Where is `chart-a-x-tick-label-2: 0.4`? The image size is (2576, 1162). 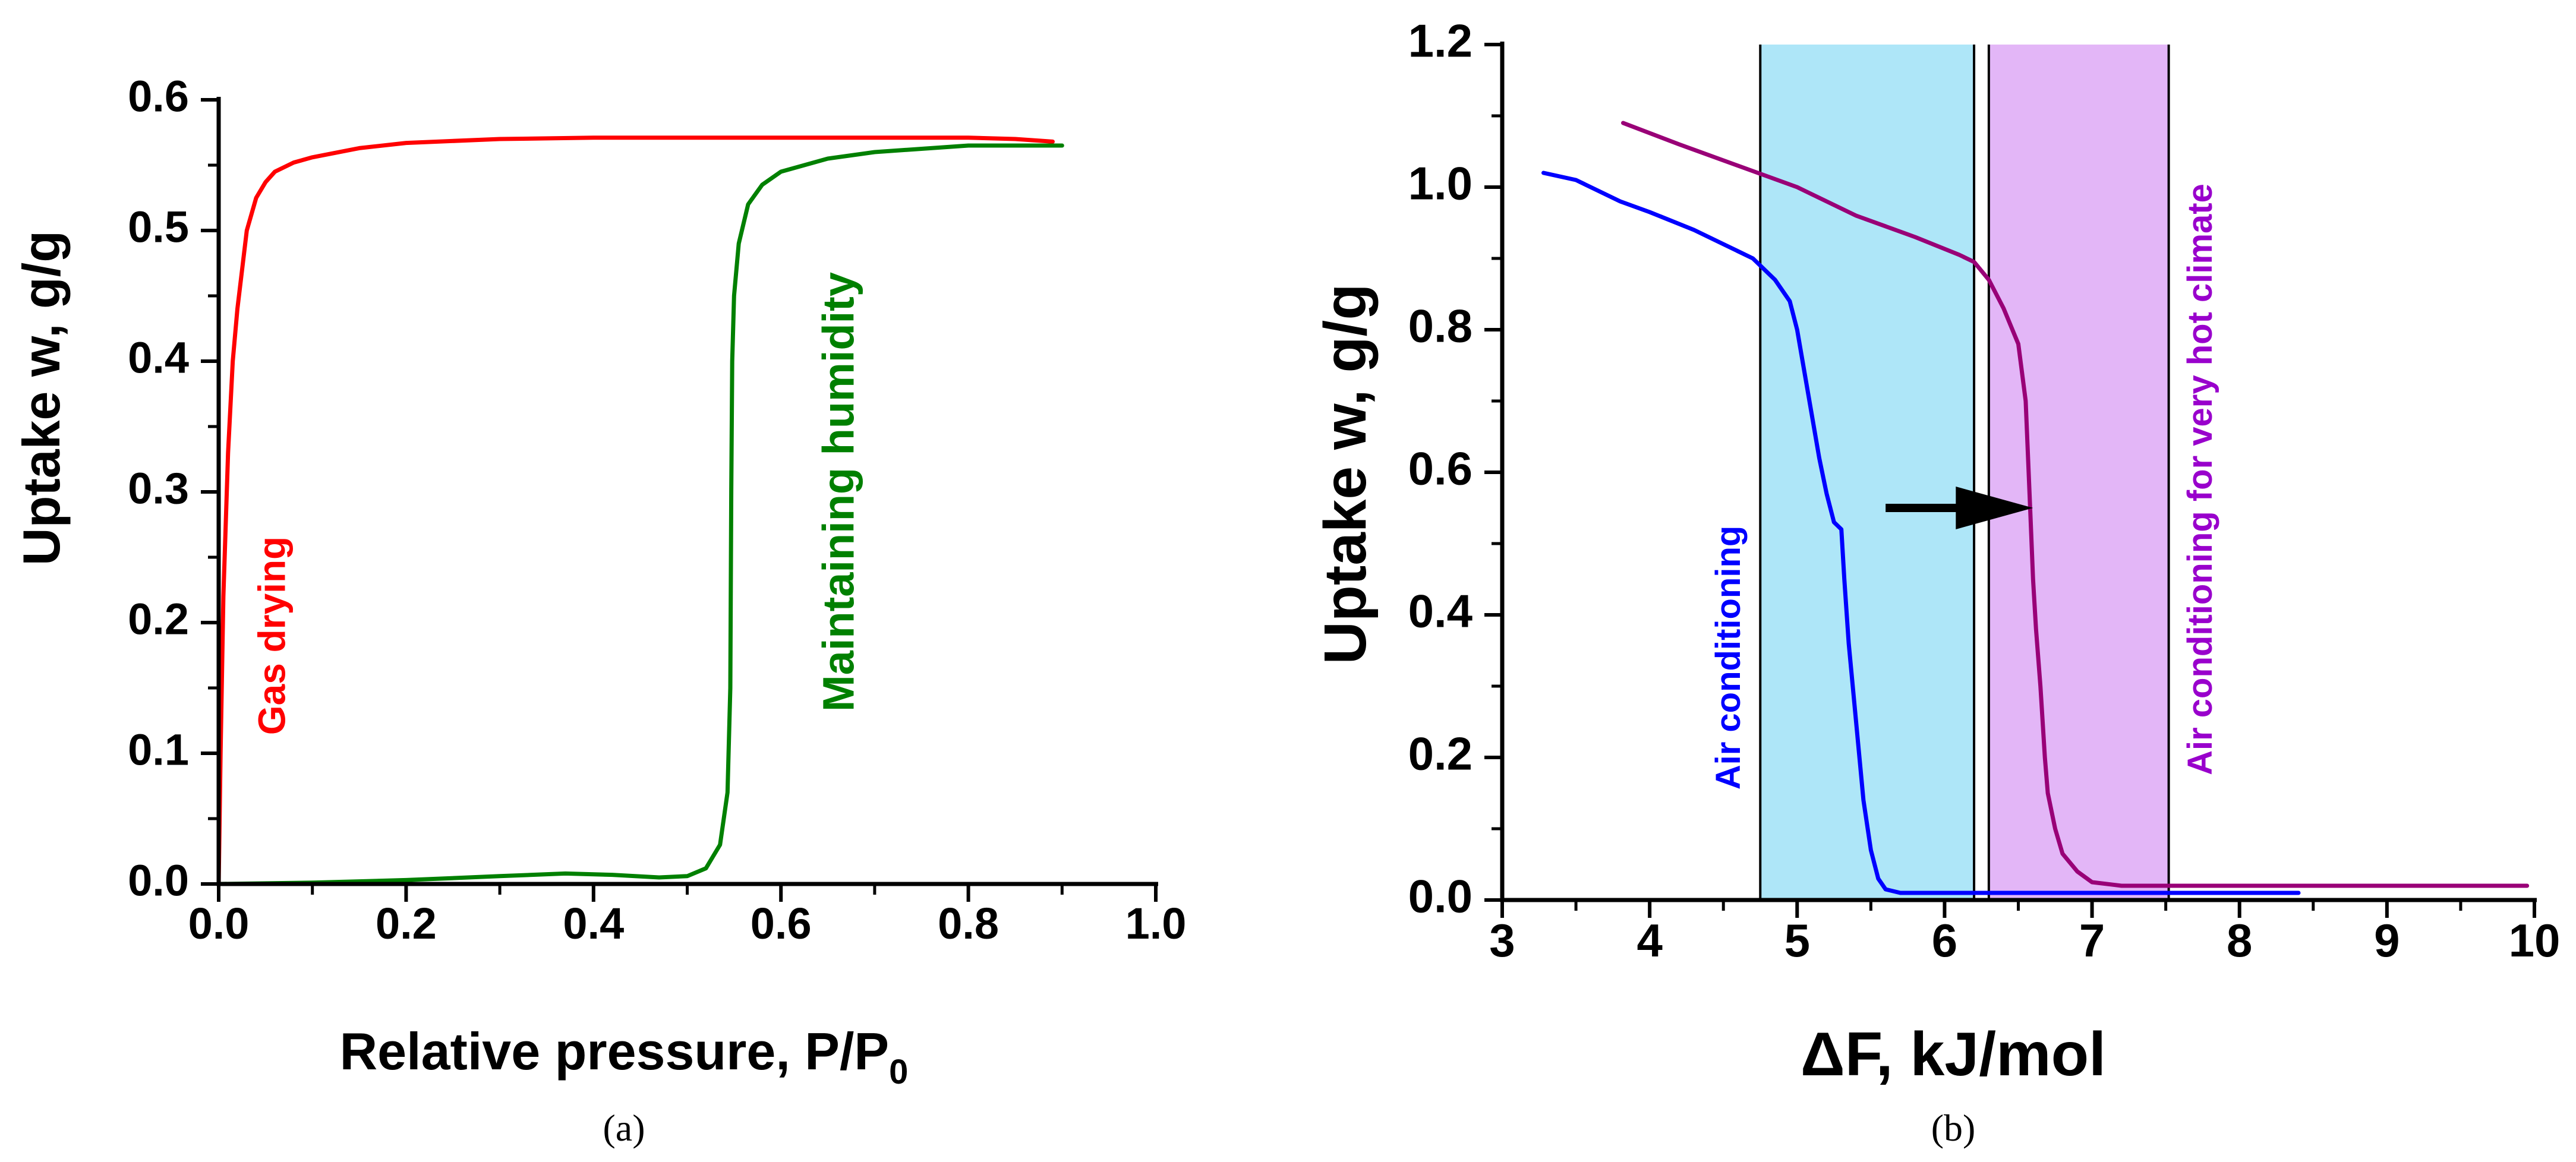
chart-a-x-tick-label-2: 0.4 is located at coordinates (593, 923).